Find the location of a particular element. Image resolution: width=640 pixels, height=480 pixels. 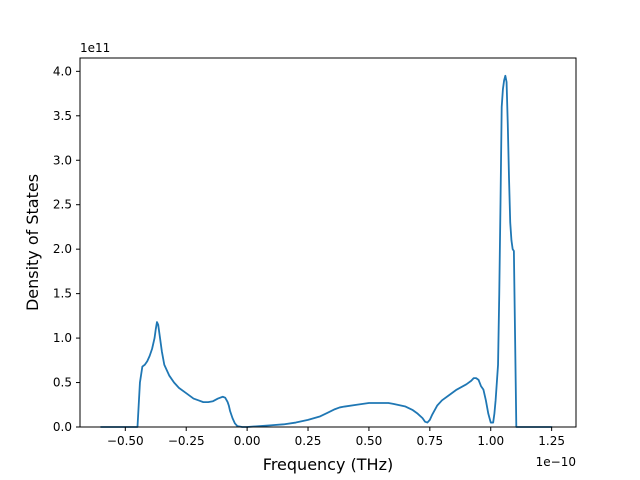

x-tick-label: 0.00 is located at coordinates (247, 441).